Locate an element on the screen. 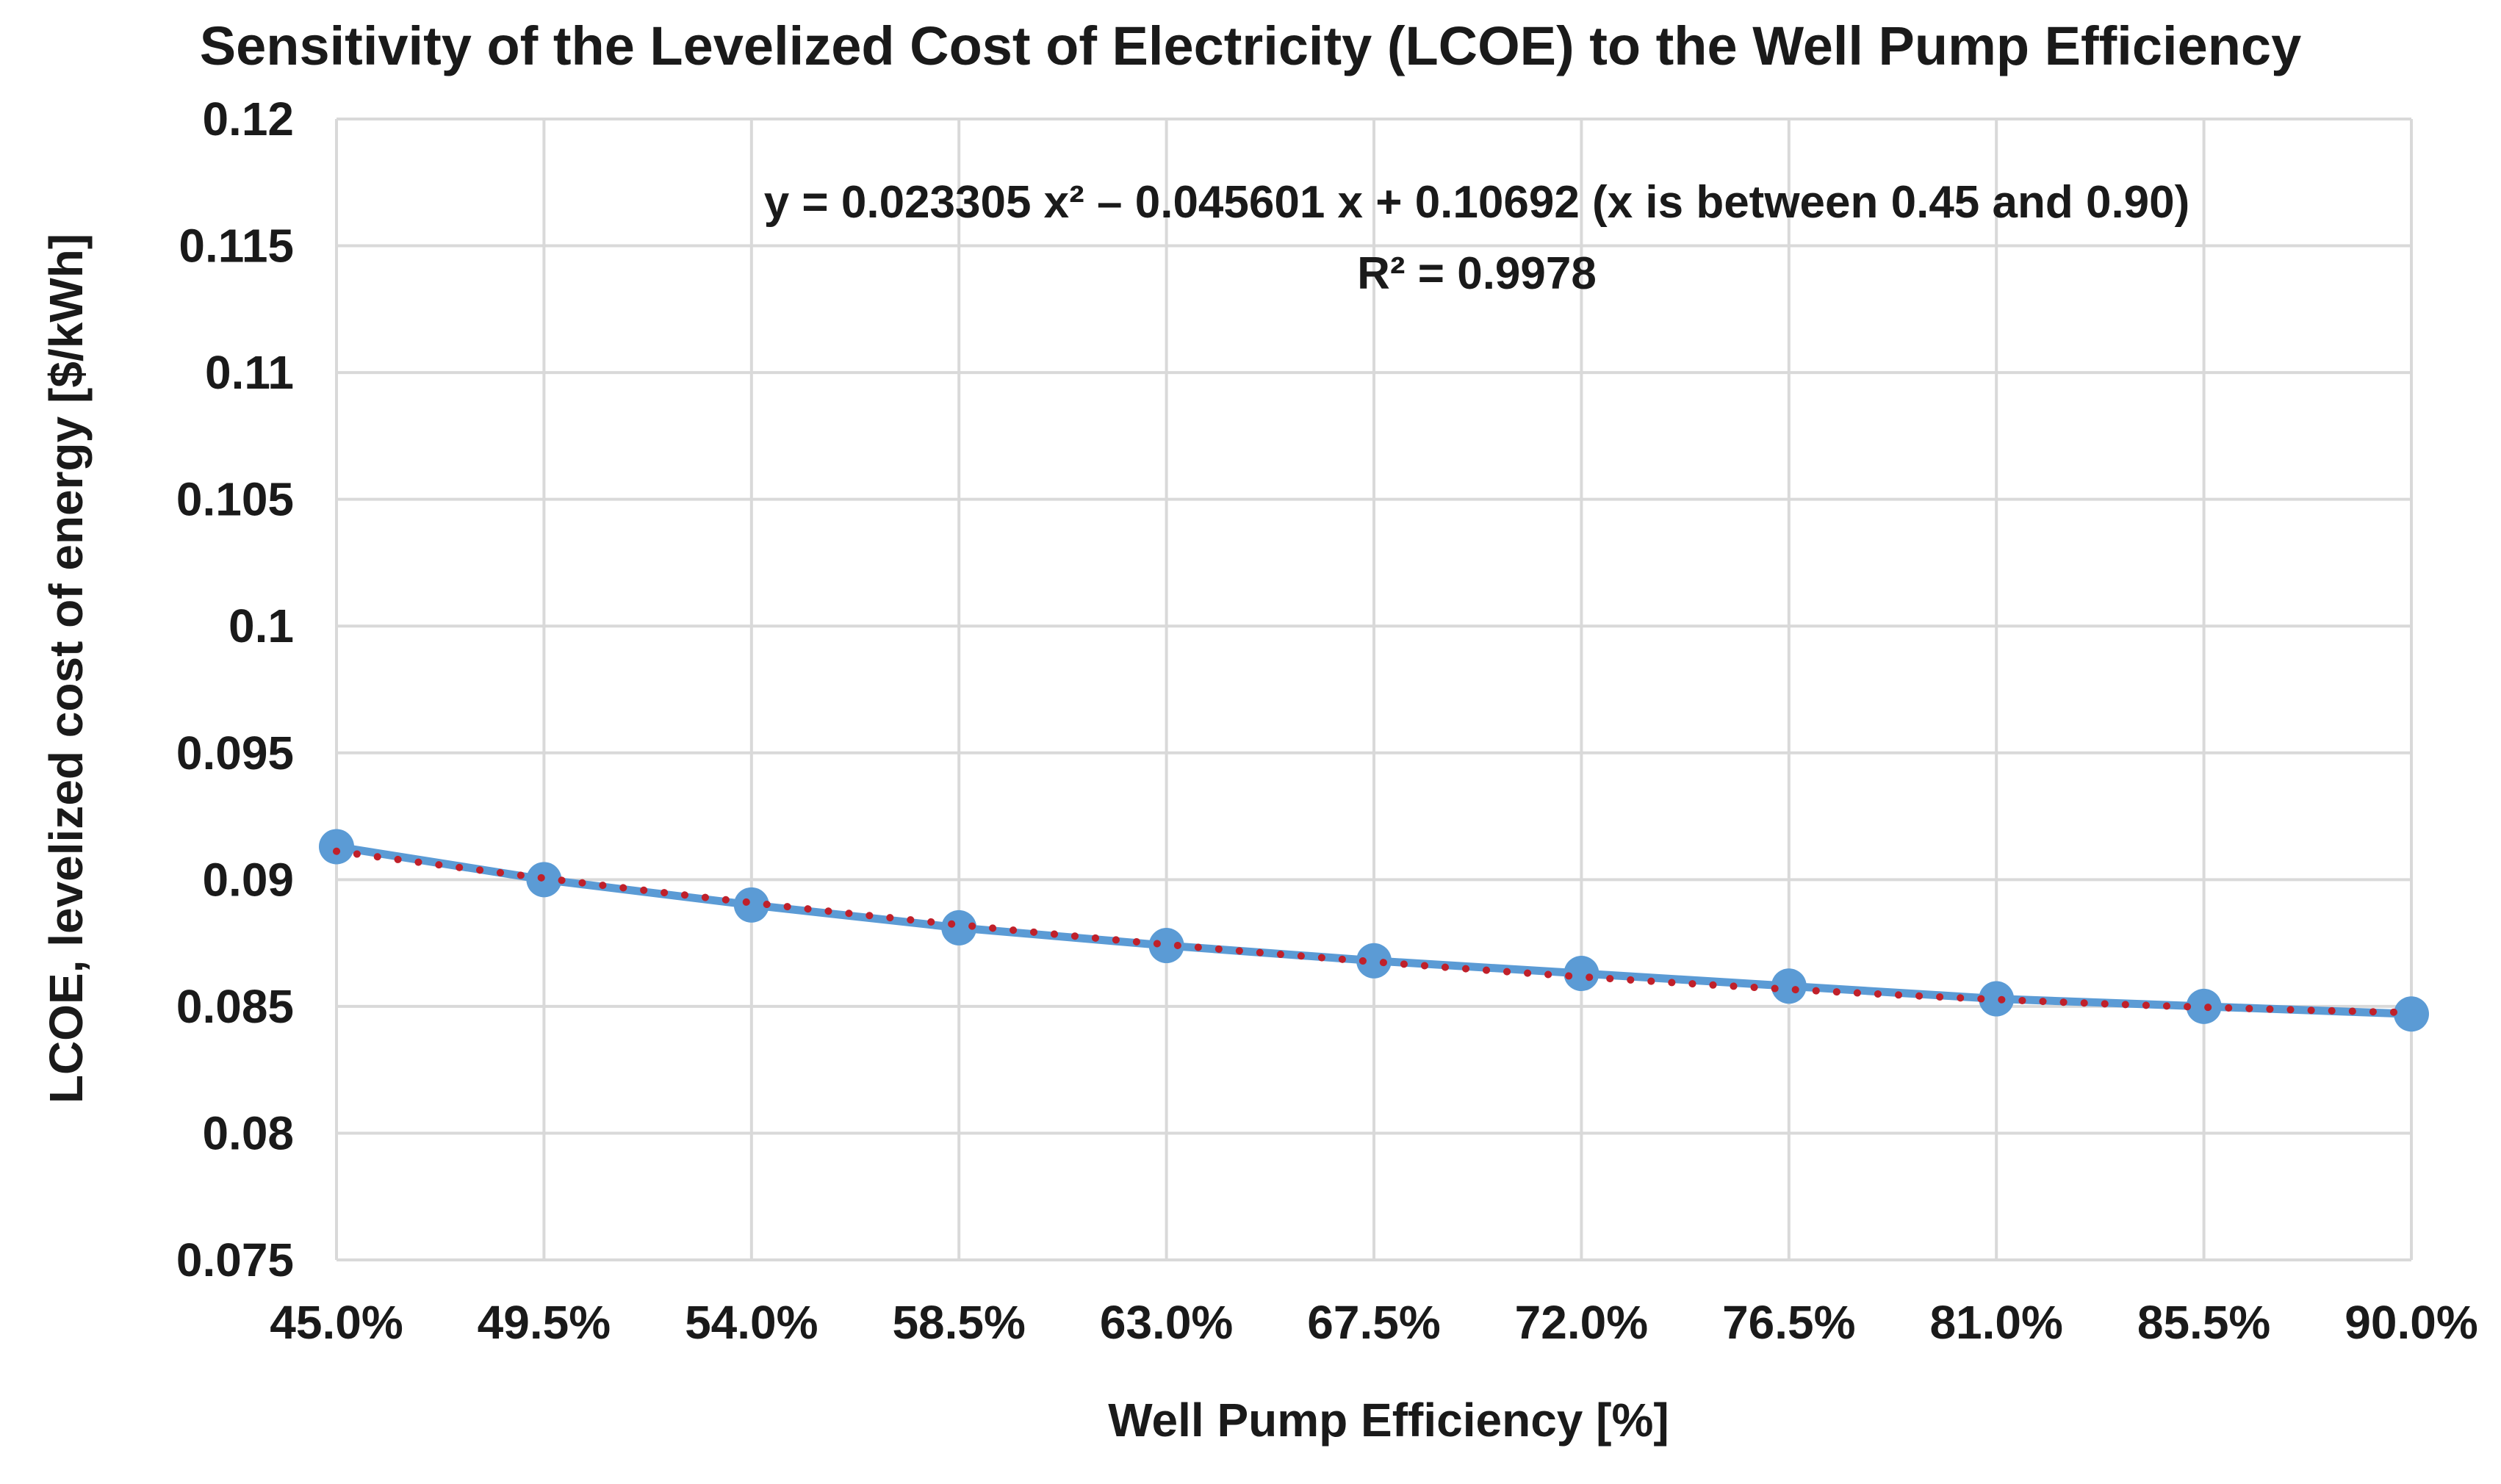 This screenshot has height=1484, width=2501. y-tick-label: 0.095 is located at coordinates (235, 753).